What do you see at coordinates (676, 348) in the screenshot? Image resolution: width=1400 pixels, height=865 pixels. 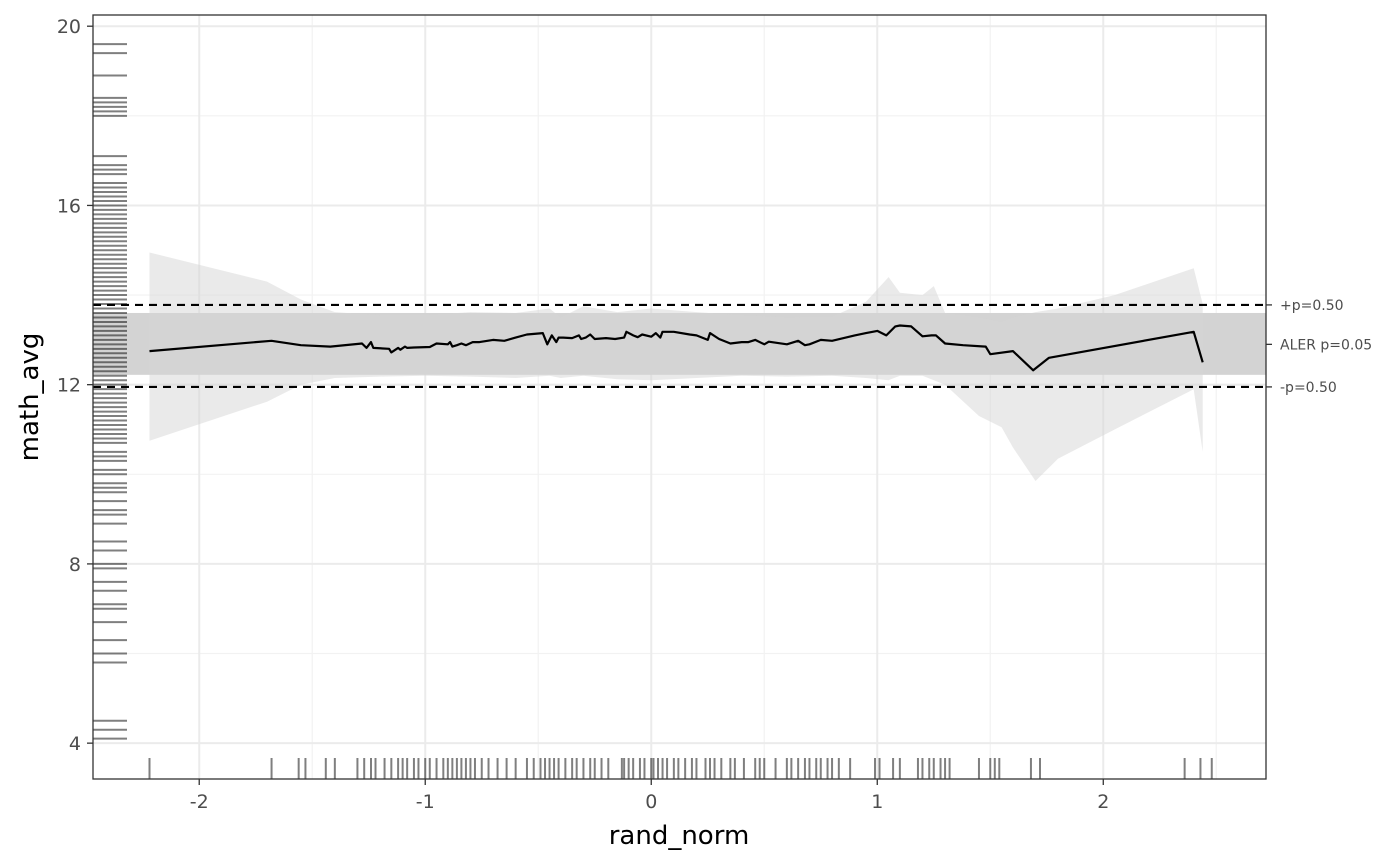 I see `ale-line` at bounding box center [676, 348].